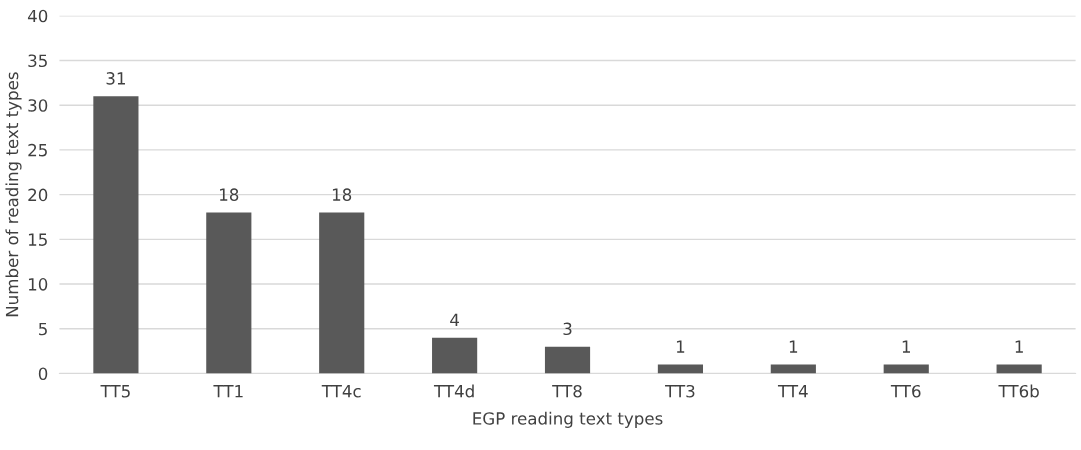  Describe the element at coordinates (115, 391) in the screenshot. I see `x-tick-label: TT5` at that location.